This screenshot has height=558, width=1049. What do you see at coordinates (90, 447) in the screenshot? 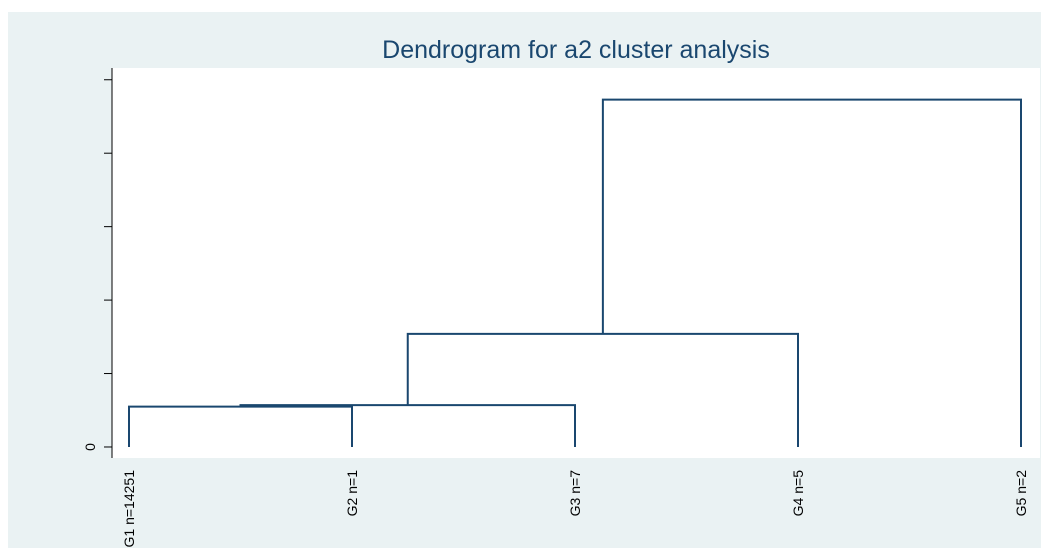
I see `y-tick-label: 0` at bounding box center [90, 447].